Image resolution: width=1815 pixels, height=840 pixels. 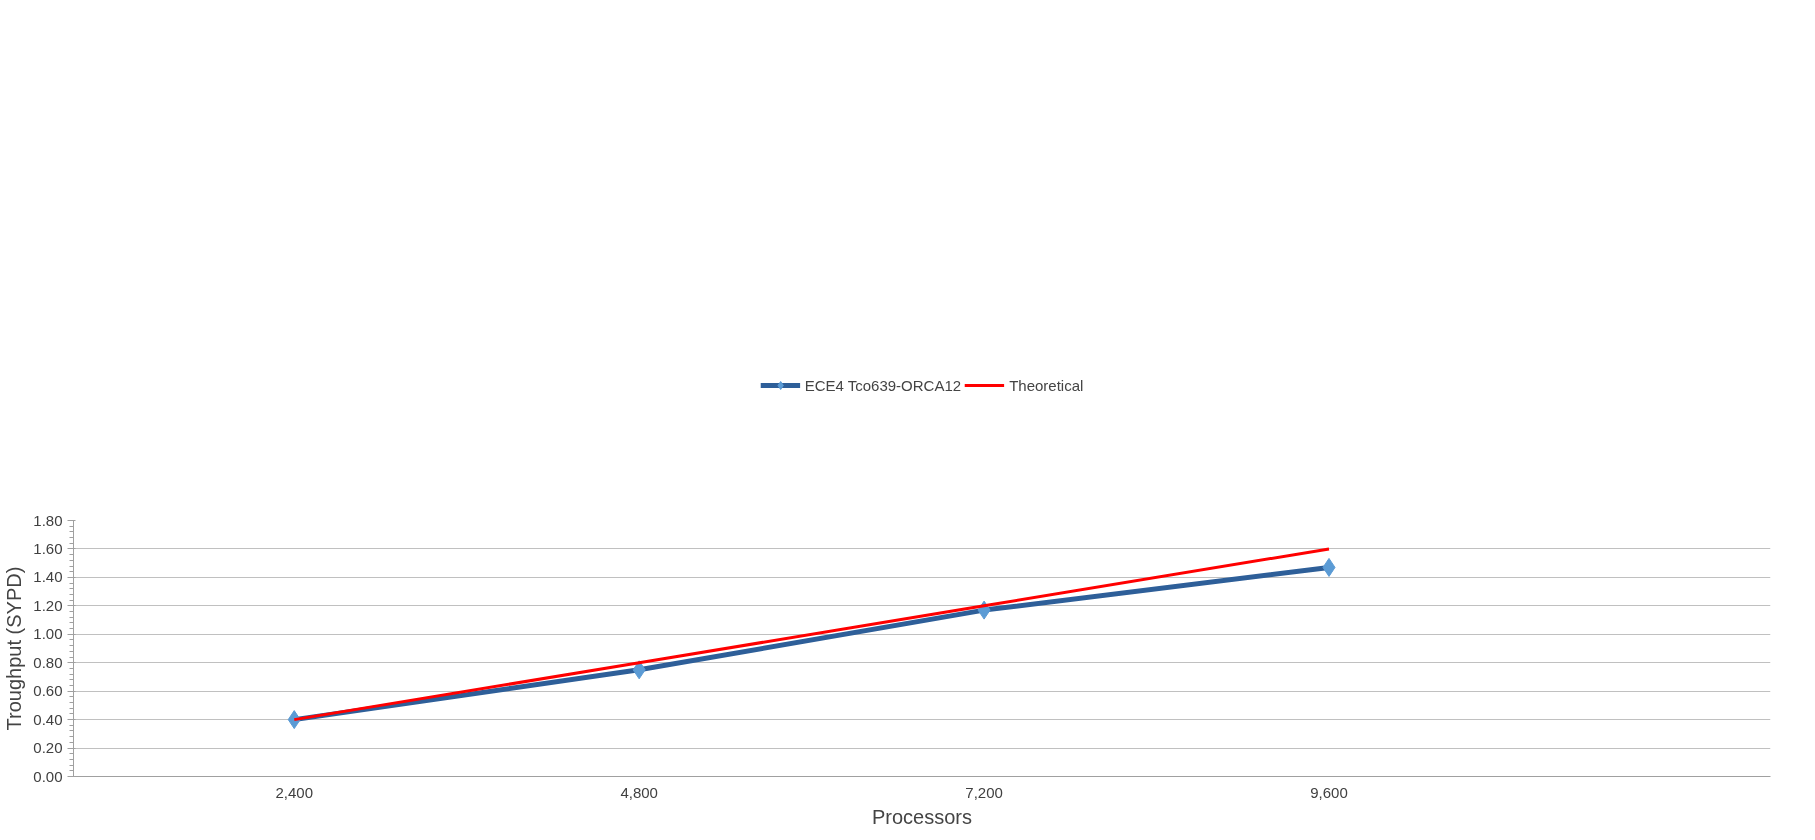 I want to click on y-tick-label: 1.00, so click(x=48, y=634).